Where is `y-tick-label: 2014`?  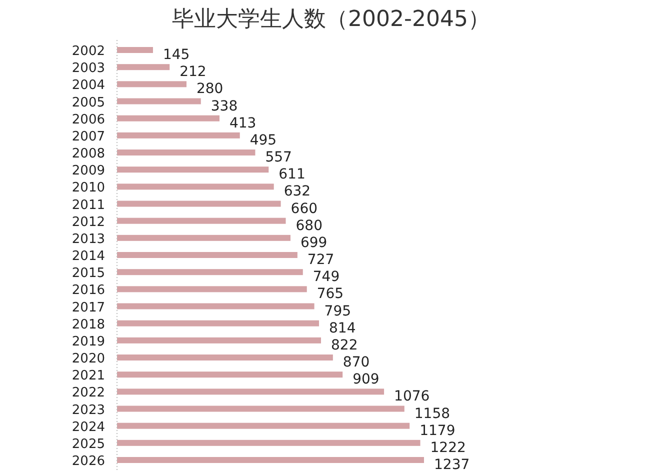 y-tick-label: 2014 is located at coordinates (88, 256).